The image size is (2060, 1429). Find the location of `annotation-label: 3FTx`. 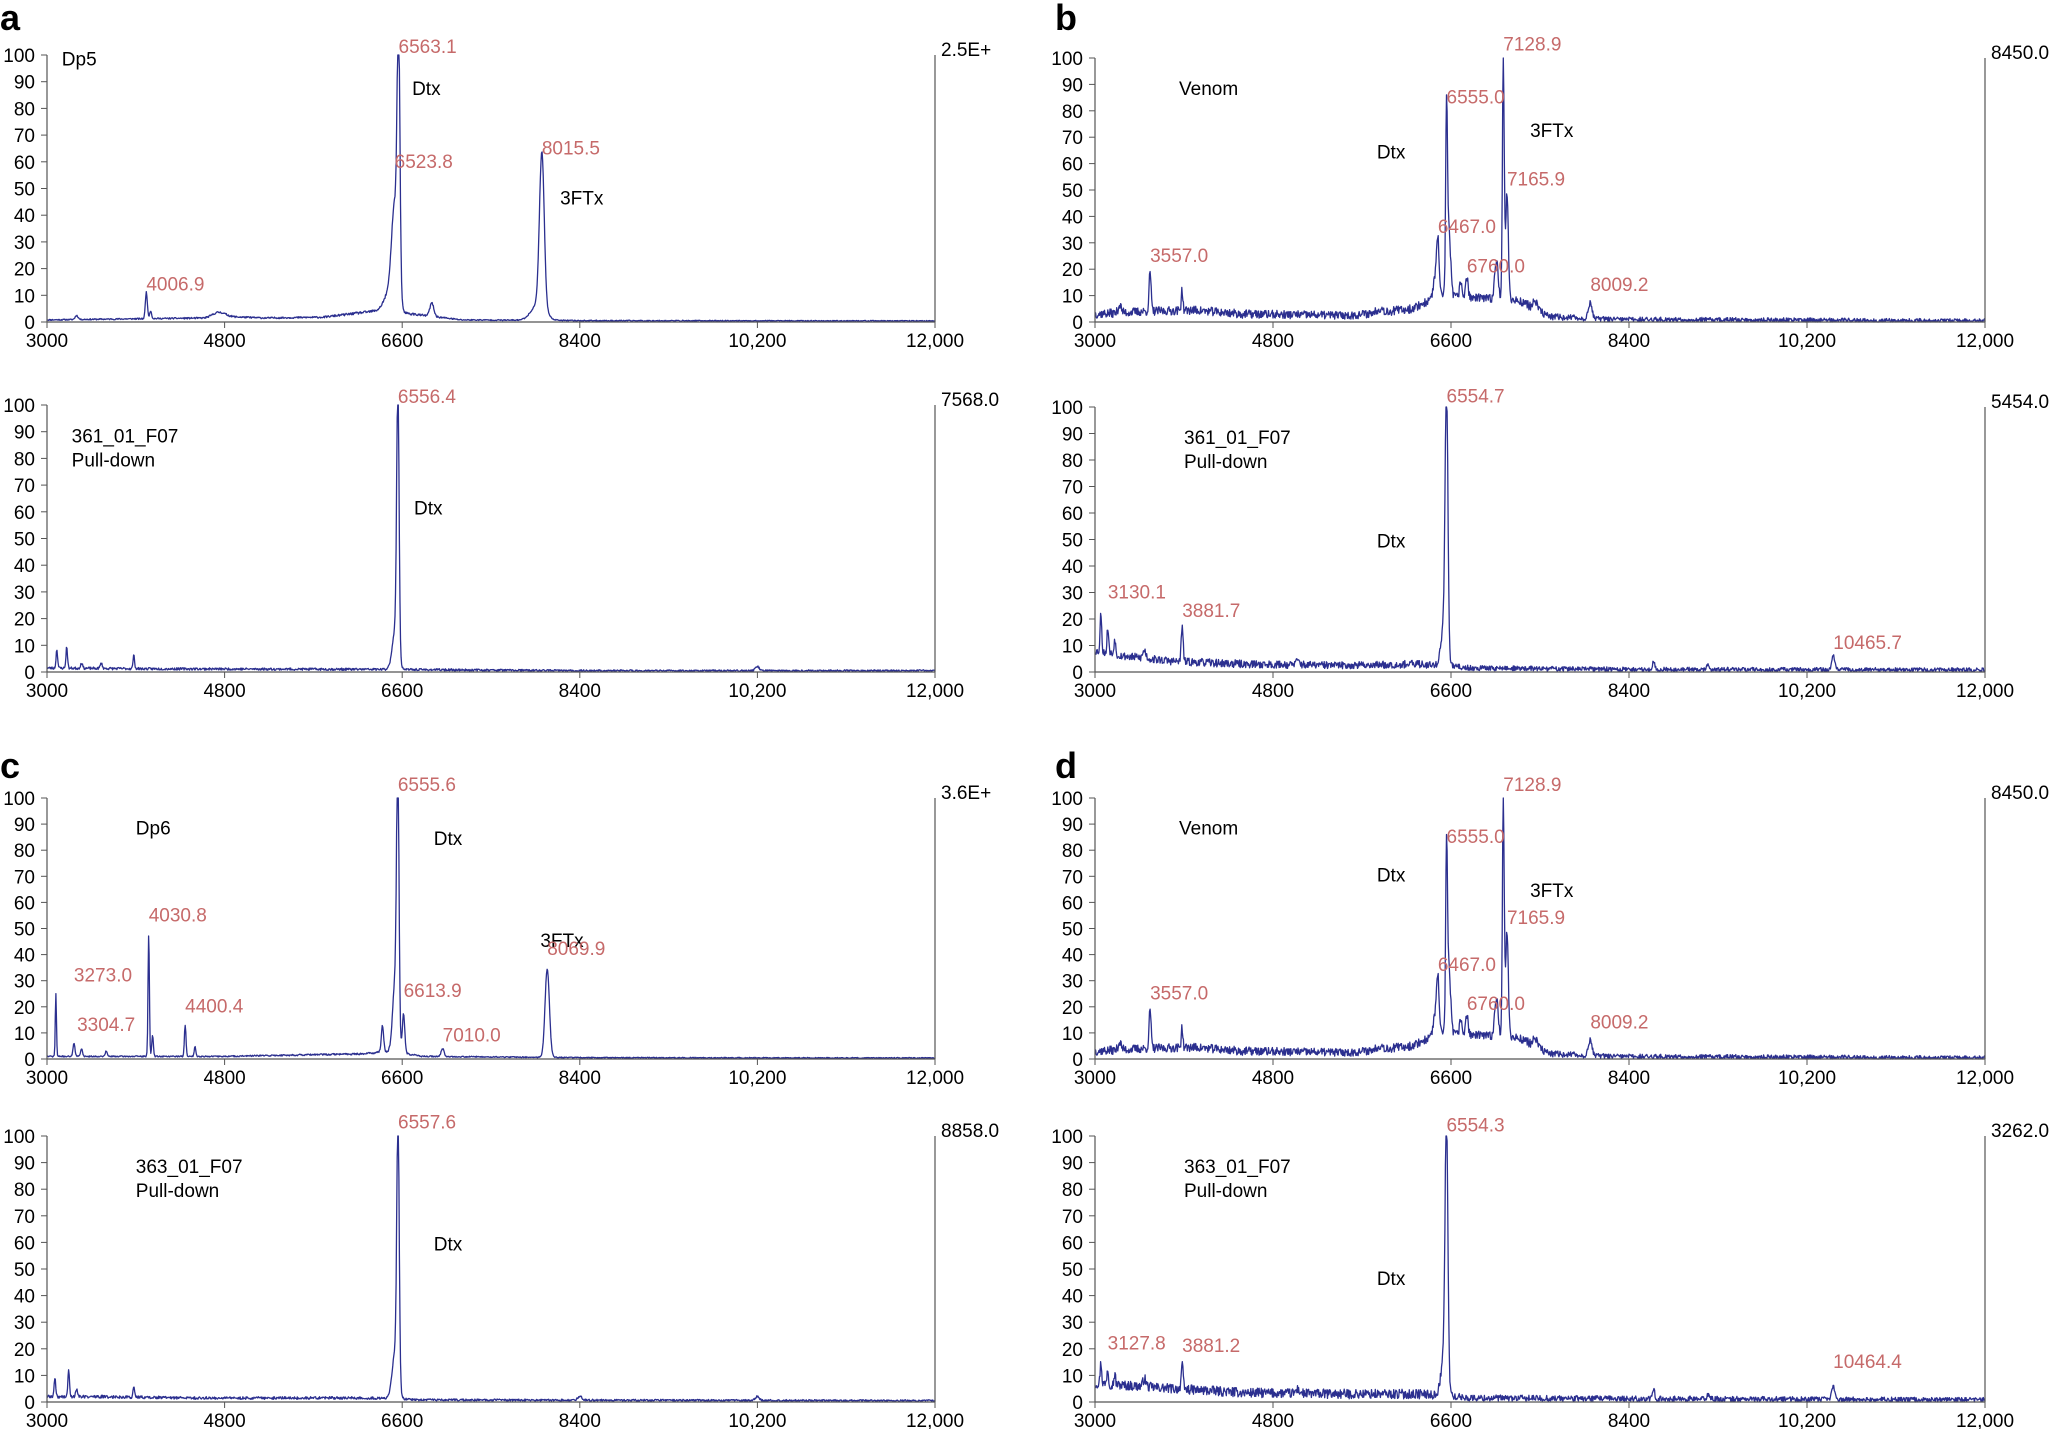

annotation-label: 3FTx is located at coordinates (562, 941).